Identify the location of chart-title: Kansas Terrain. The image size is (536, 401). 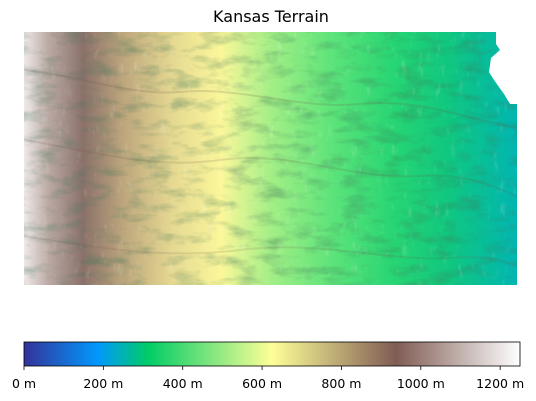
(271, 16).